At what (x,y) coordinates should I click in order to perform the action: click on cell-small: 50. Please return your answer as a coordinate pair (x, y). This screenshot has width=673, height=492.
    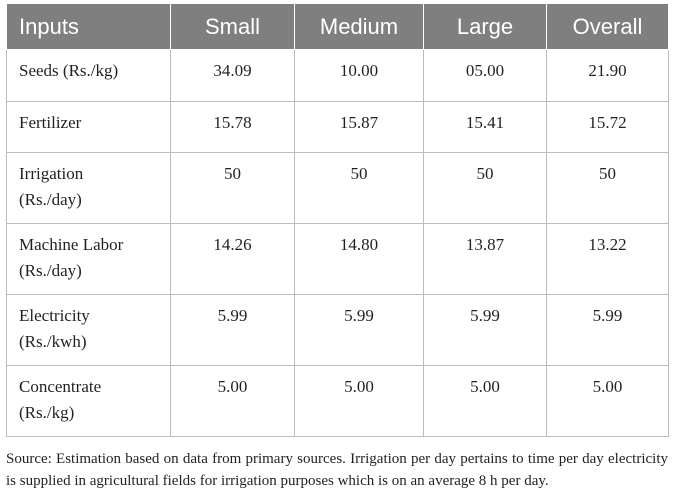
    Looking at the image, I should click on (232, 188).